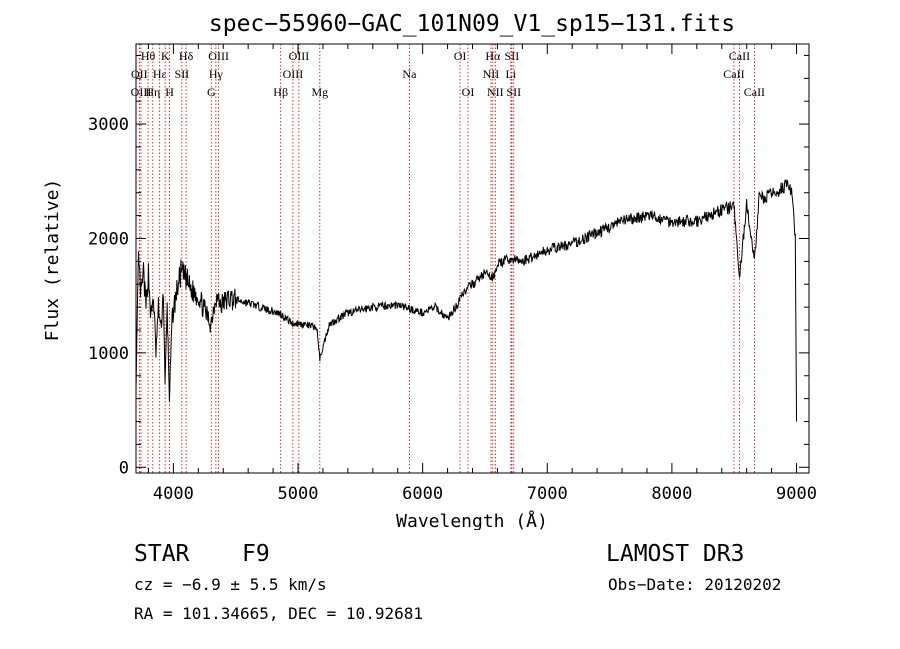  Describe the element at coordinates (695, 584) in the screenshot. I see `observation-date: Obs−Date: 20120202` at that location.